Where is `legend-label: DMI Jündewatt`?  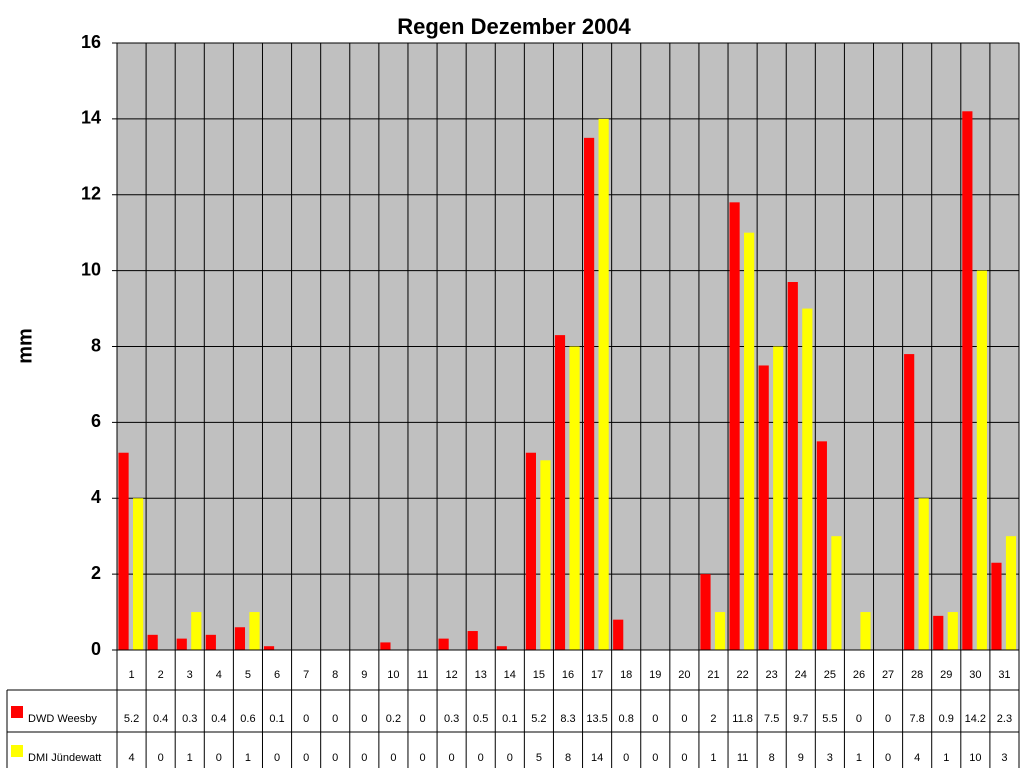
legend-label: DMI Jündewatt is located at coordinates (64, 758).